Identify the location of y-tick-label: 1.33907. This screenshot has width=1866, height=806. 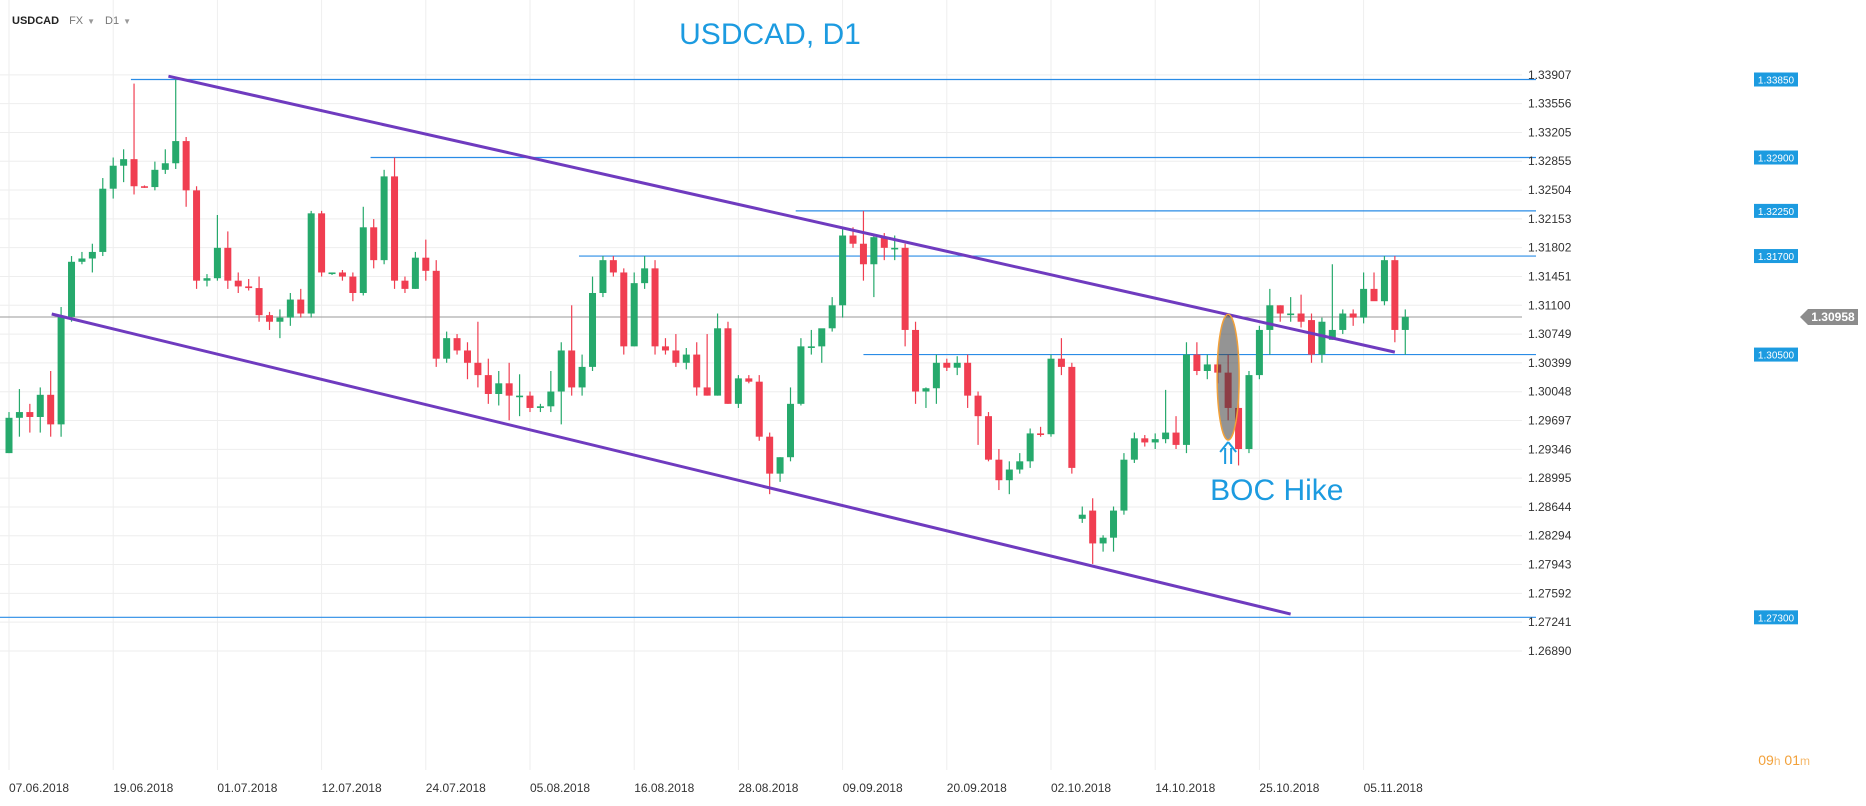
(1550, 75).